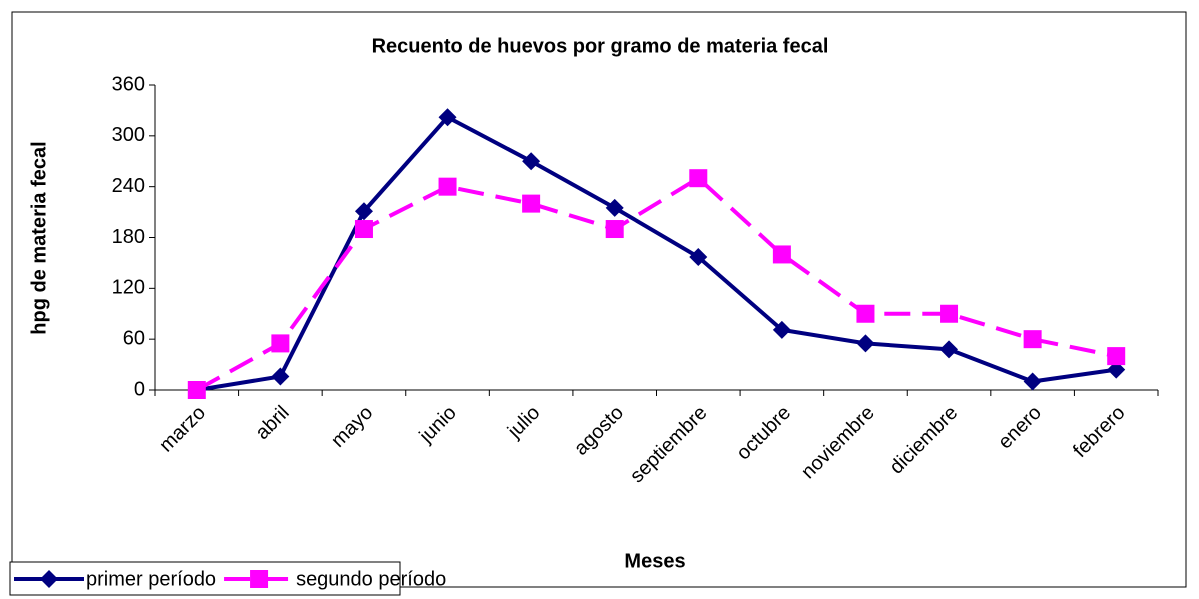 The image size is (1199, 599). Describe the element at coordinates (151, 579) in the screenshot. I see `legend-label: primer período` at that location.